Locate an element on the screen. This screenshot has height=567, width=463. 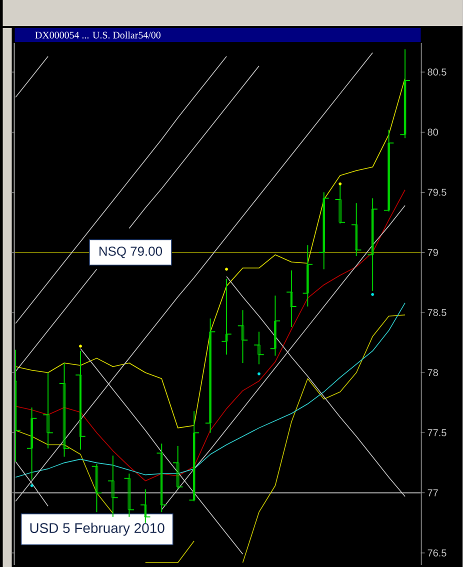
chart-title: DX000054 ... U.S. Dollar54/00 is located at coordinates (98, 35).